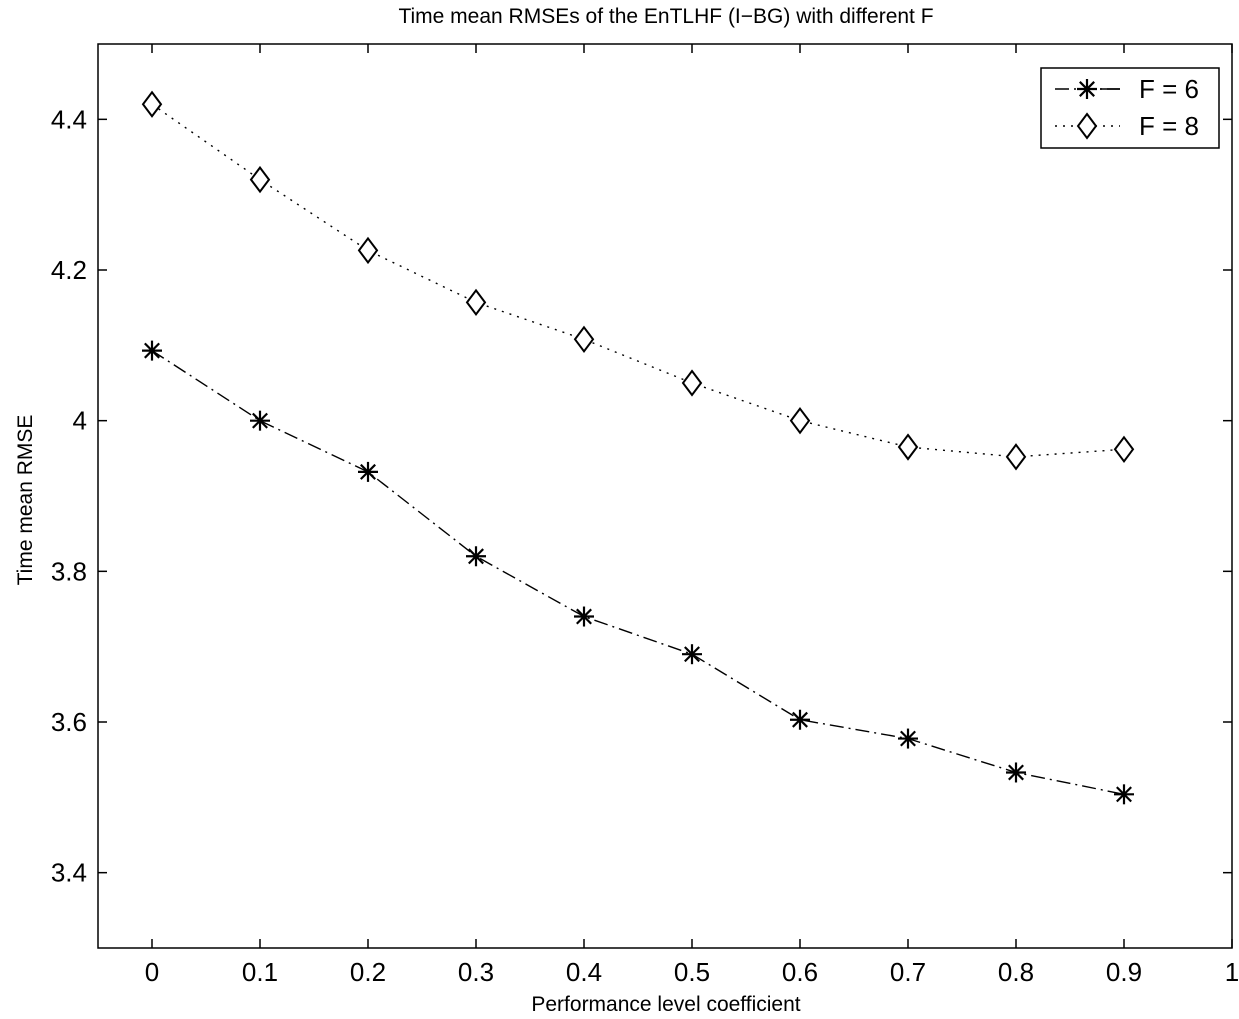 The image size is (1239, 1019). What do you see at coordinates (584, 972) in the screenshot?
I see `x-tick-label: 0.4` at bounding box center [584, 972].